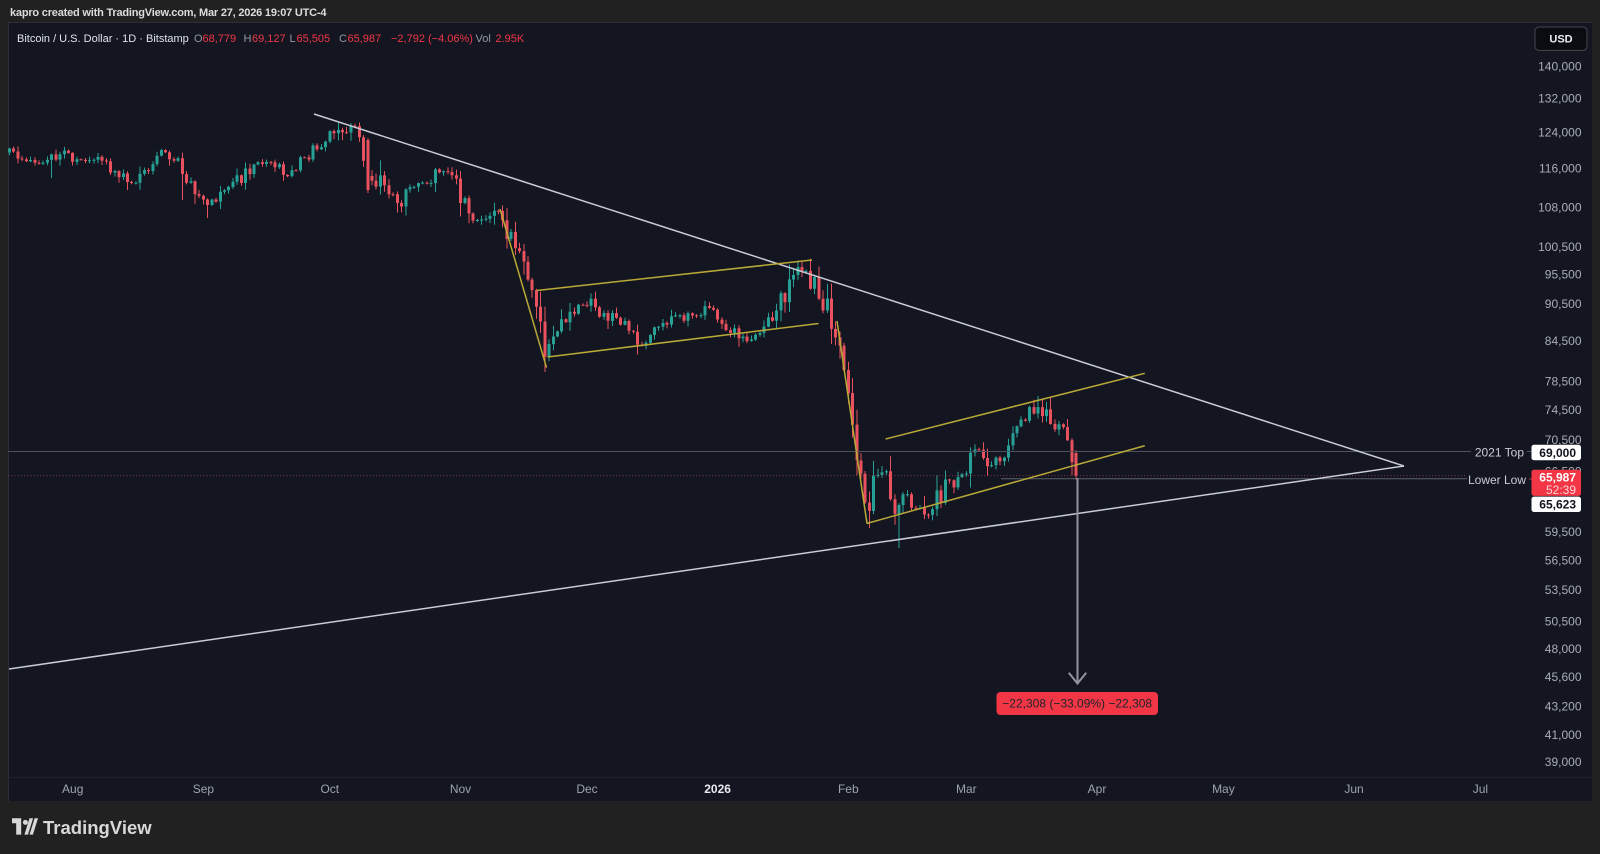 This screenshot has height=854, width=1600. Describe the element at coordinates (1560, 40) in the screenshot. I see `svg-text: USD` at that location.